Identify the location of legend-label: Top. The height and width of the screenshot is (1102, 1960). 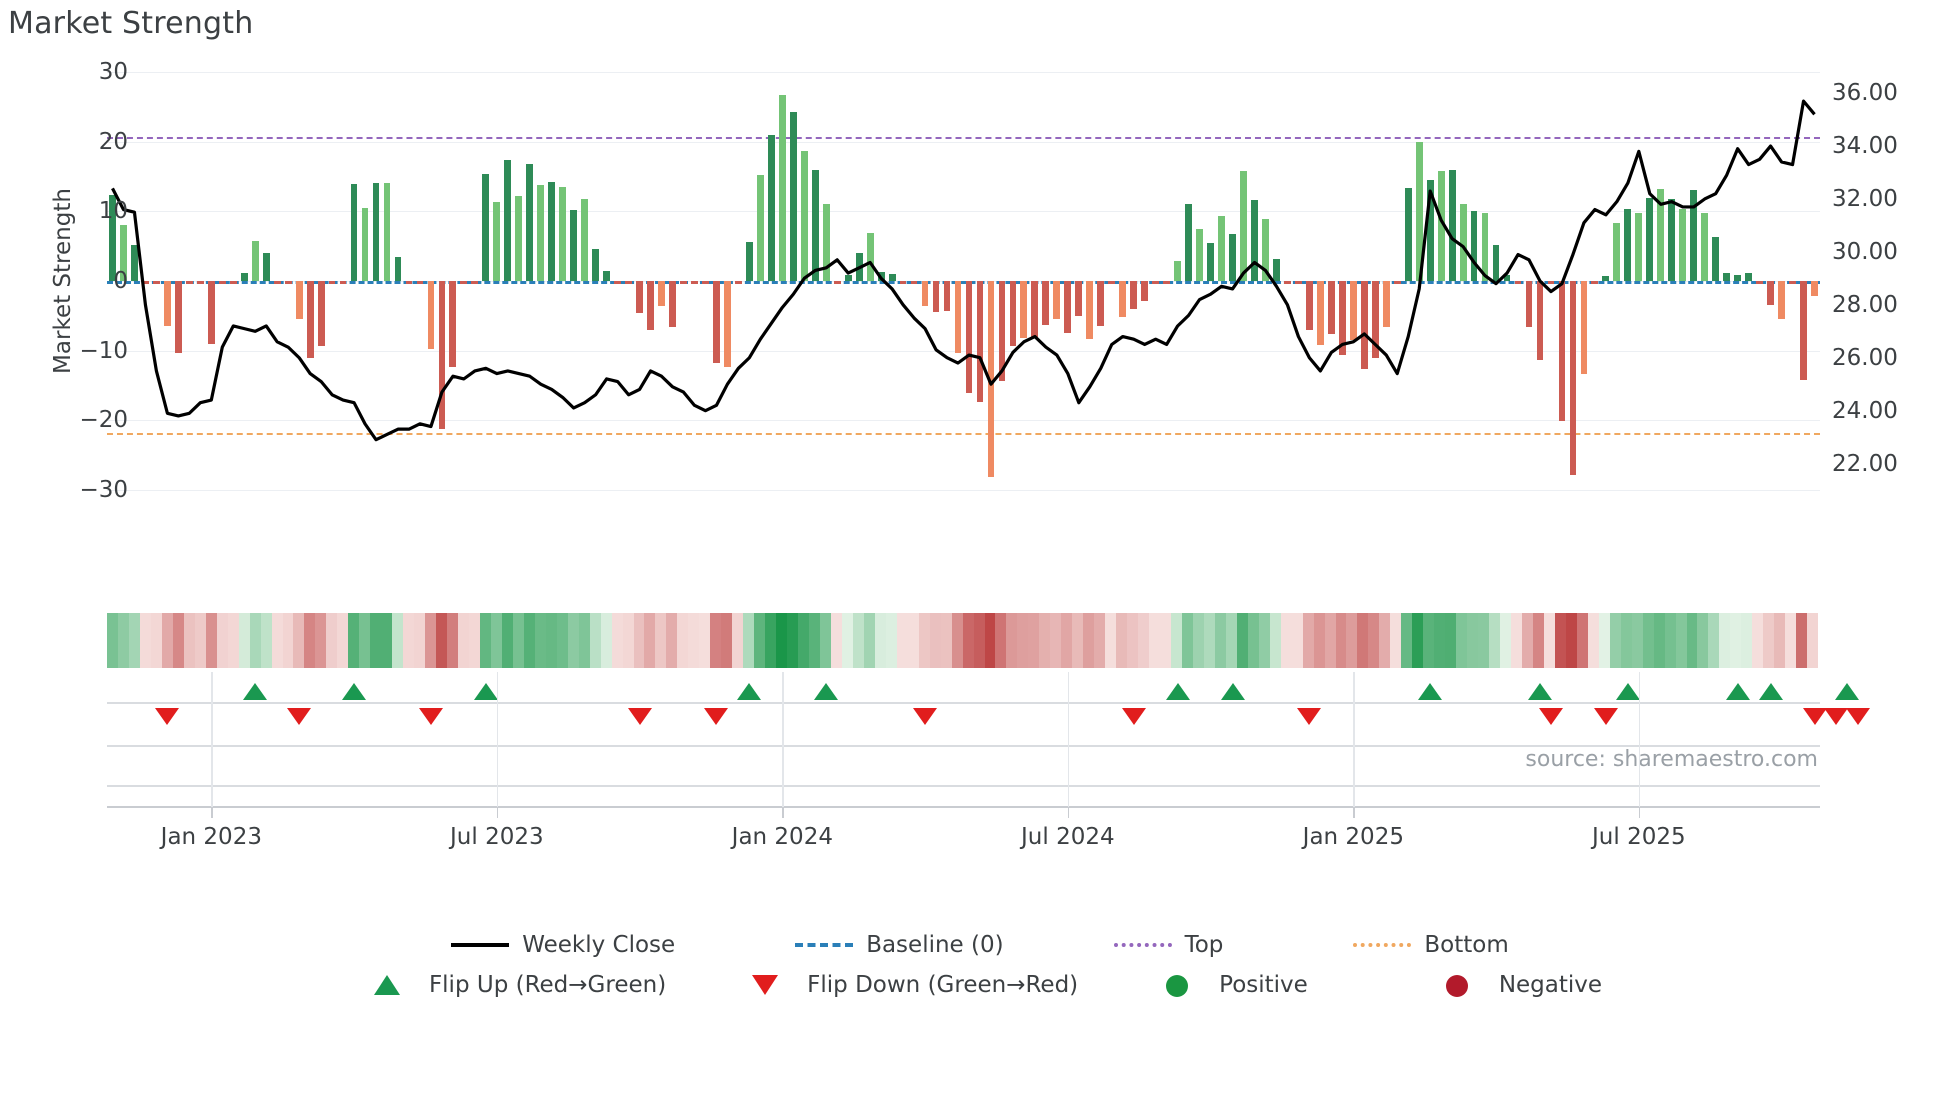
(1204, 945).